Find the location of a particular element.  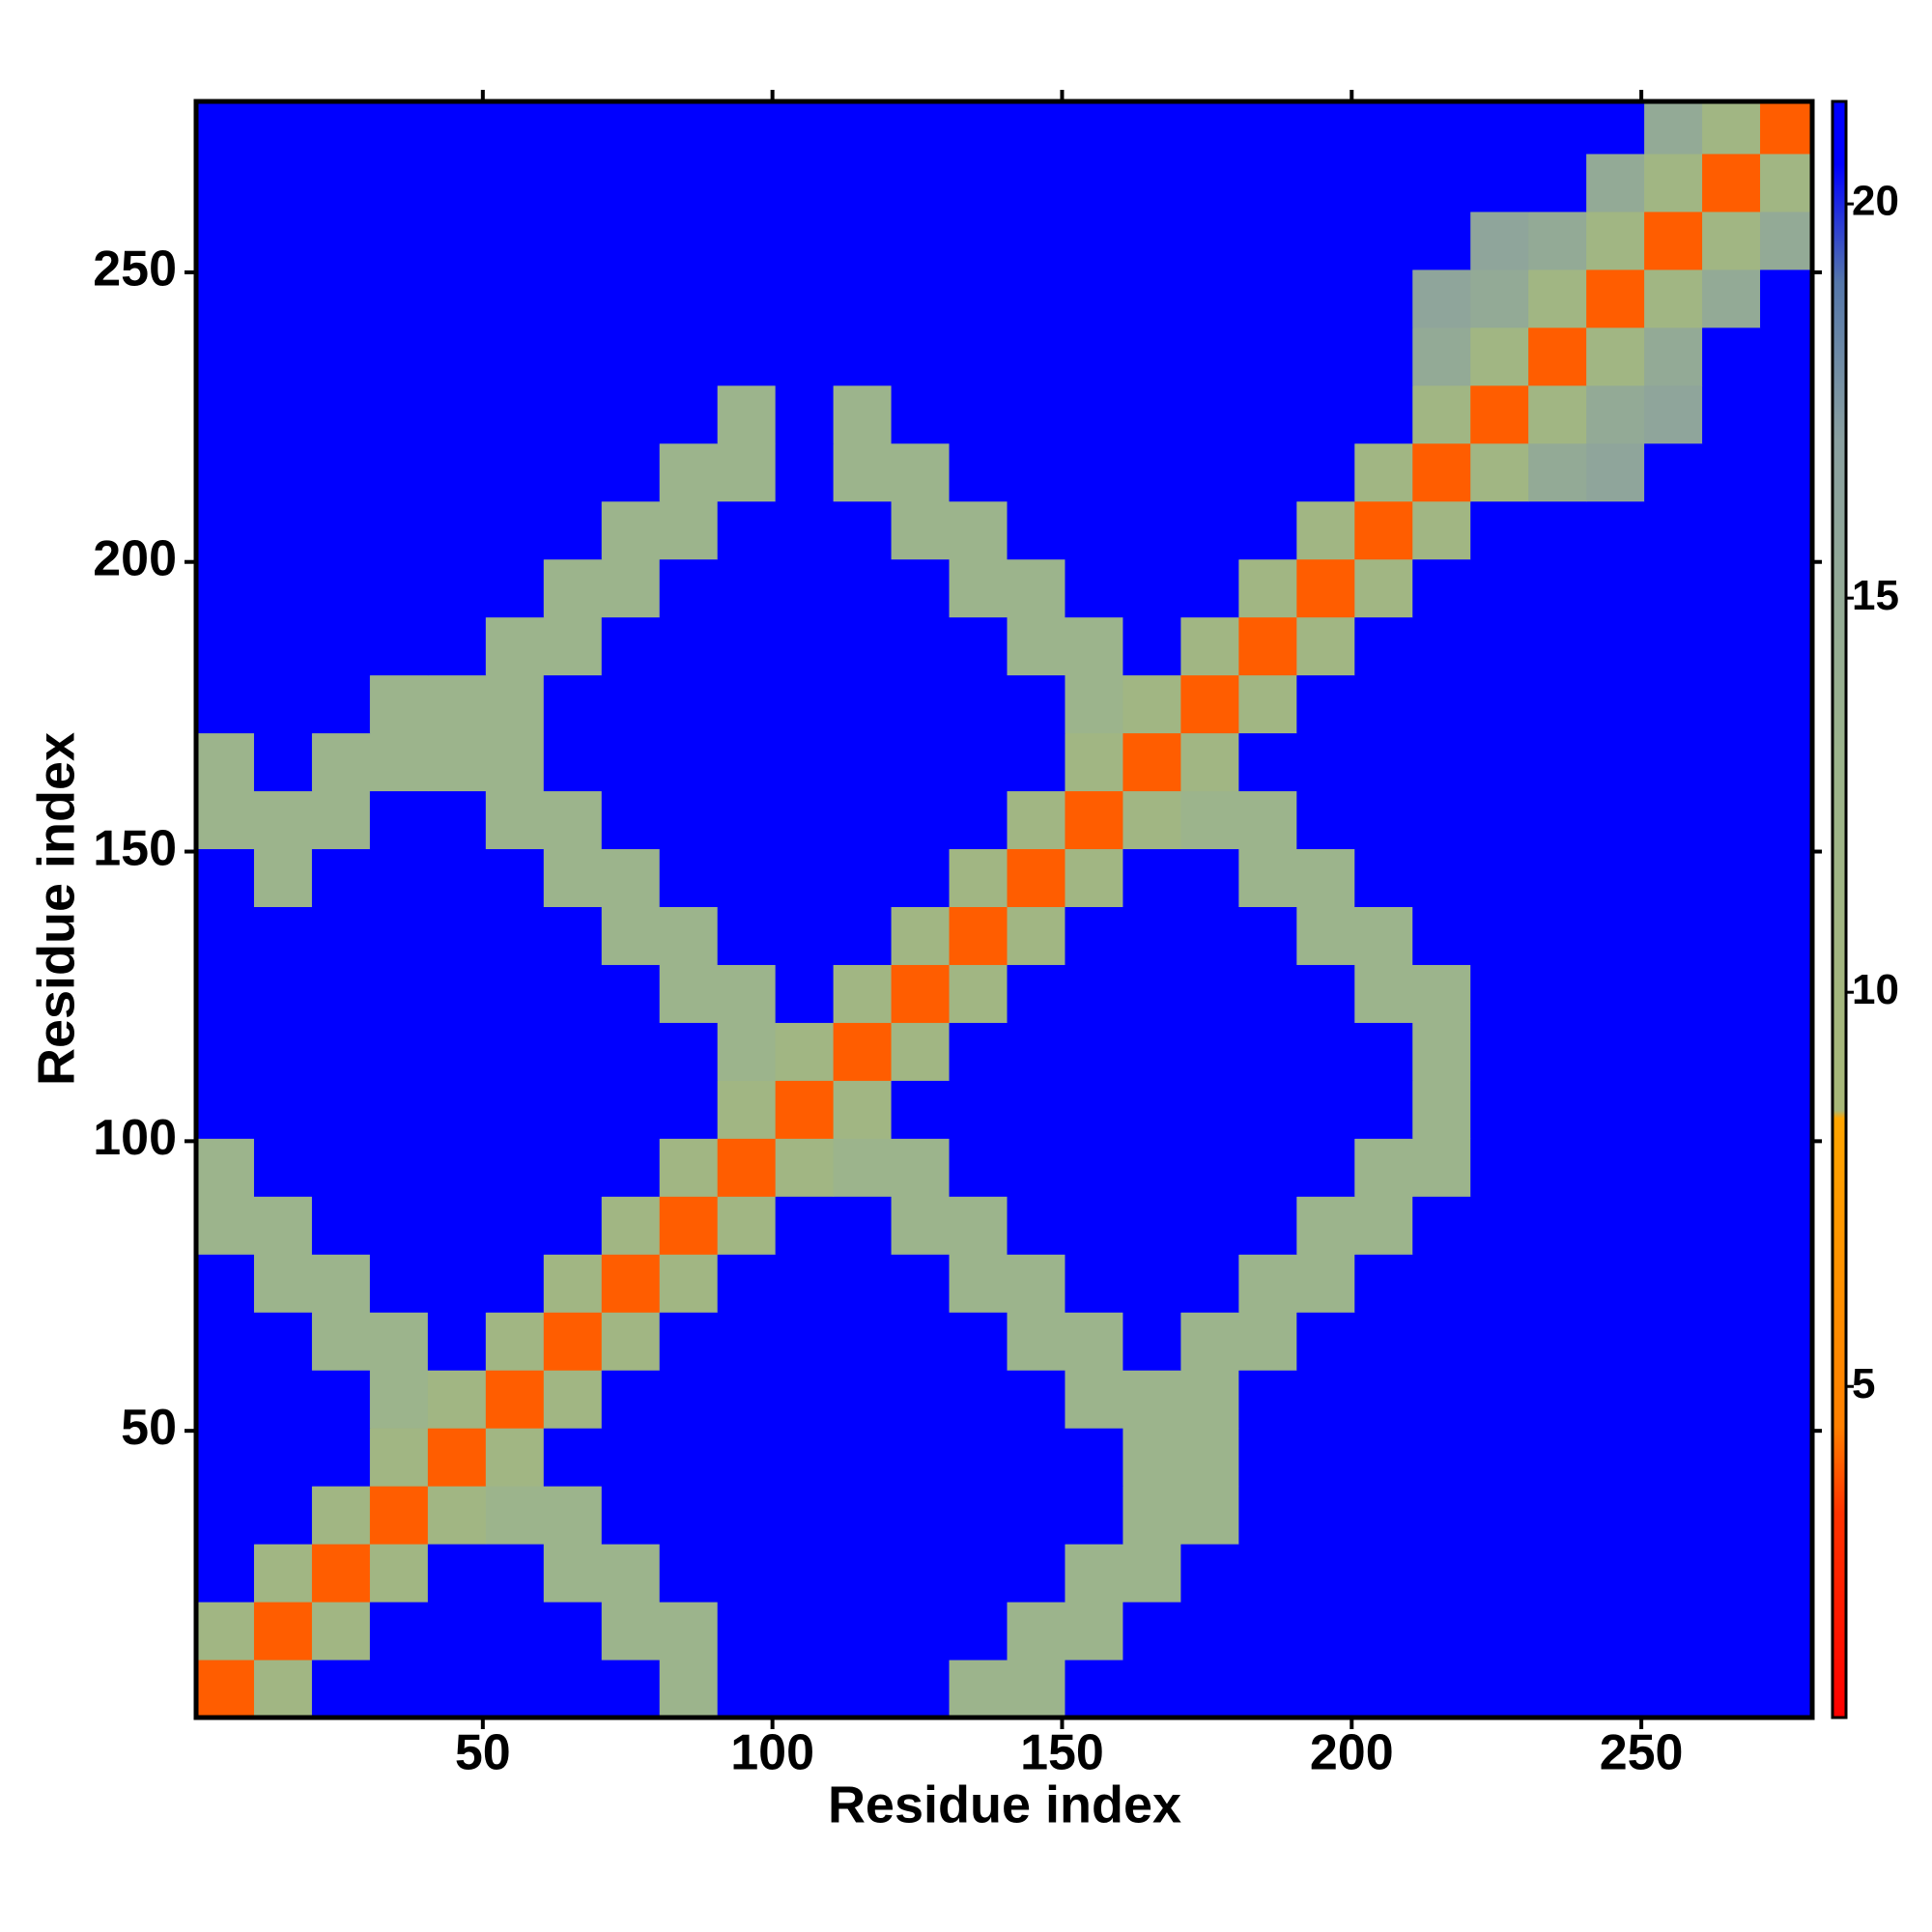

y-tick-label: 50 is located at coordinates (149, 1428).